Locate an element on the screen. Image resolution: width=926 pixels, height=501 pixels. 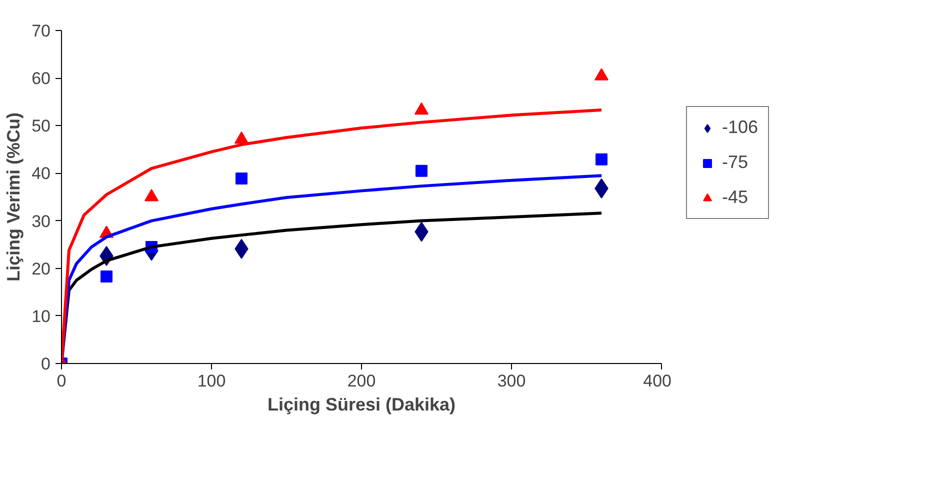
y-tick-label: 70 is located at coordinates (41, 31).